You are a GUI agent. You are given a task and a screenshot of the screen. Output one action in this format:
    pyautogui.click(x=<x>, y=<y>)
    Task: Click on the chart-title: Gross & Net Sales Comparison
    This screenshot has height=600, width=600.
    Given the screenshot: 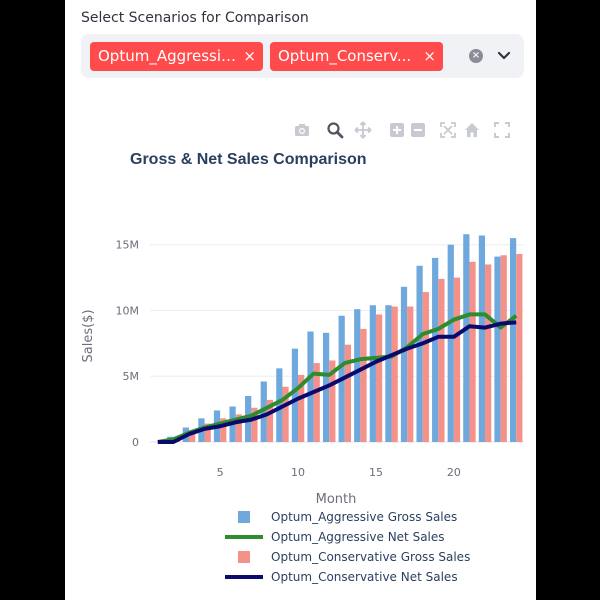 What is the action you would take?
    pyautogui.click(x=248, y=159)
    